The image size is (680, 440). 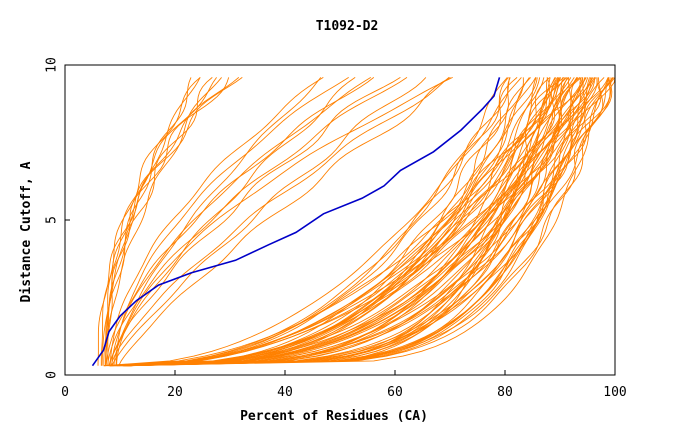 What do you see at coordinates (347, 26) in the screenshot?
I see `chart-title: T1092-D2` at bounding box center [347, 26].